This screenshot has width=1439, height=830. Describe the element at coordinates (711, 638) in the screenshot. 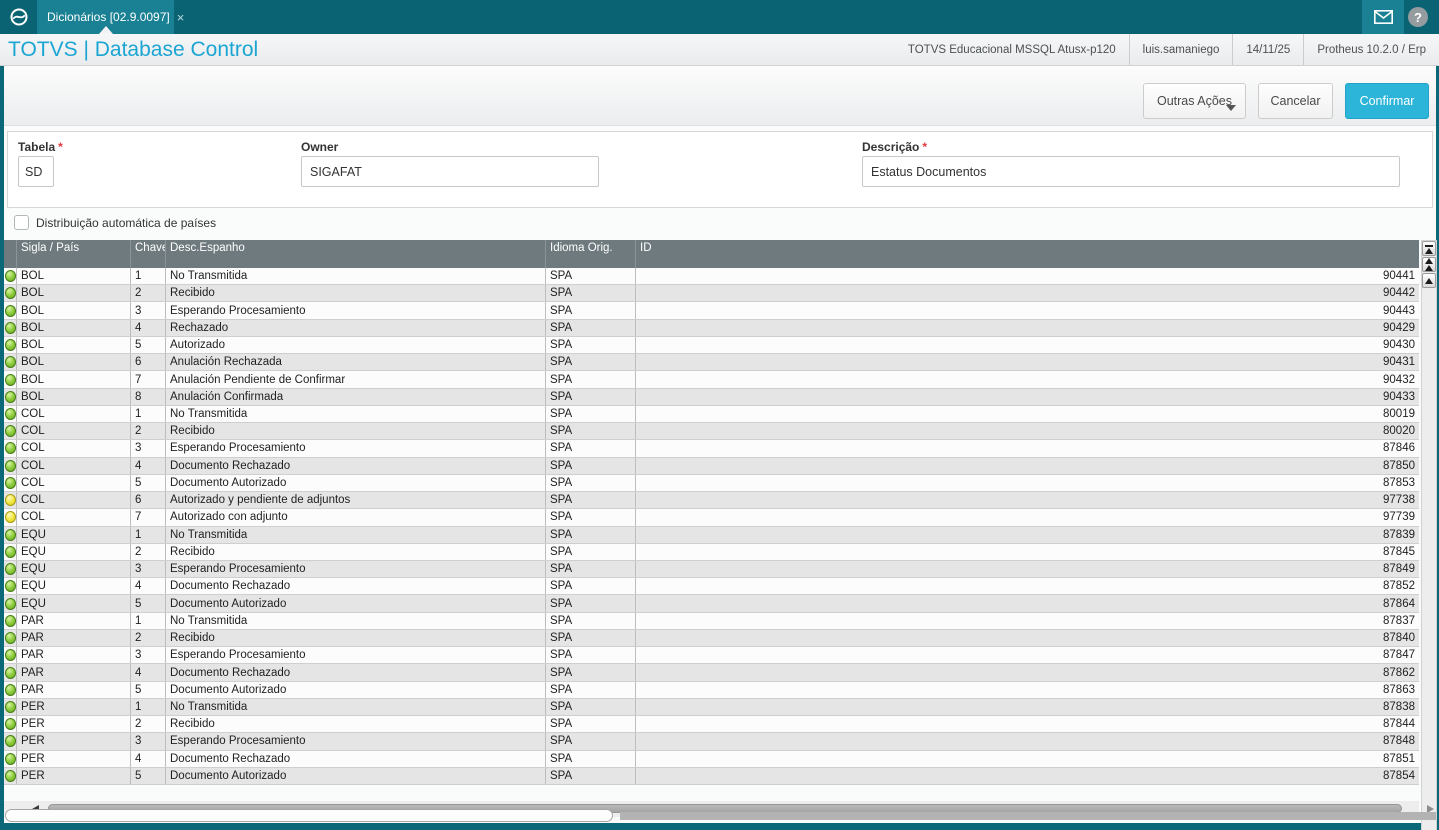

I see `table-row: PAR 2 Recibido SPA 87840` at that location.